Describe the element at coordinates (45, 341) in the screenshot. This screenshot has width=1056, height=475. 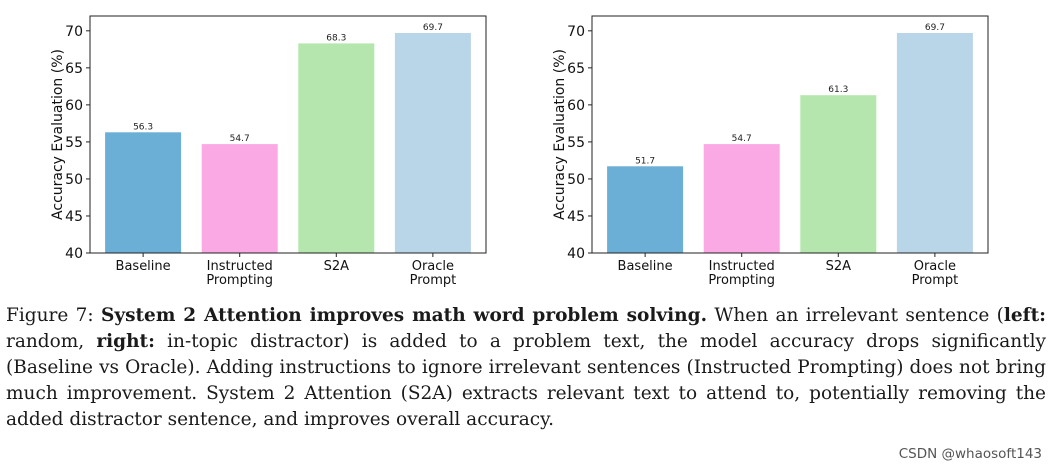
I see `caption-text-2: random,` at that location.